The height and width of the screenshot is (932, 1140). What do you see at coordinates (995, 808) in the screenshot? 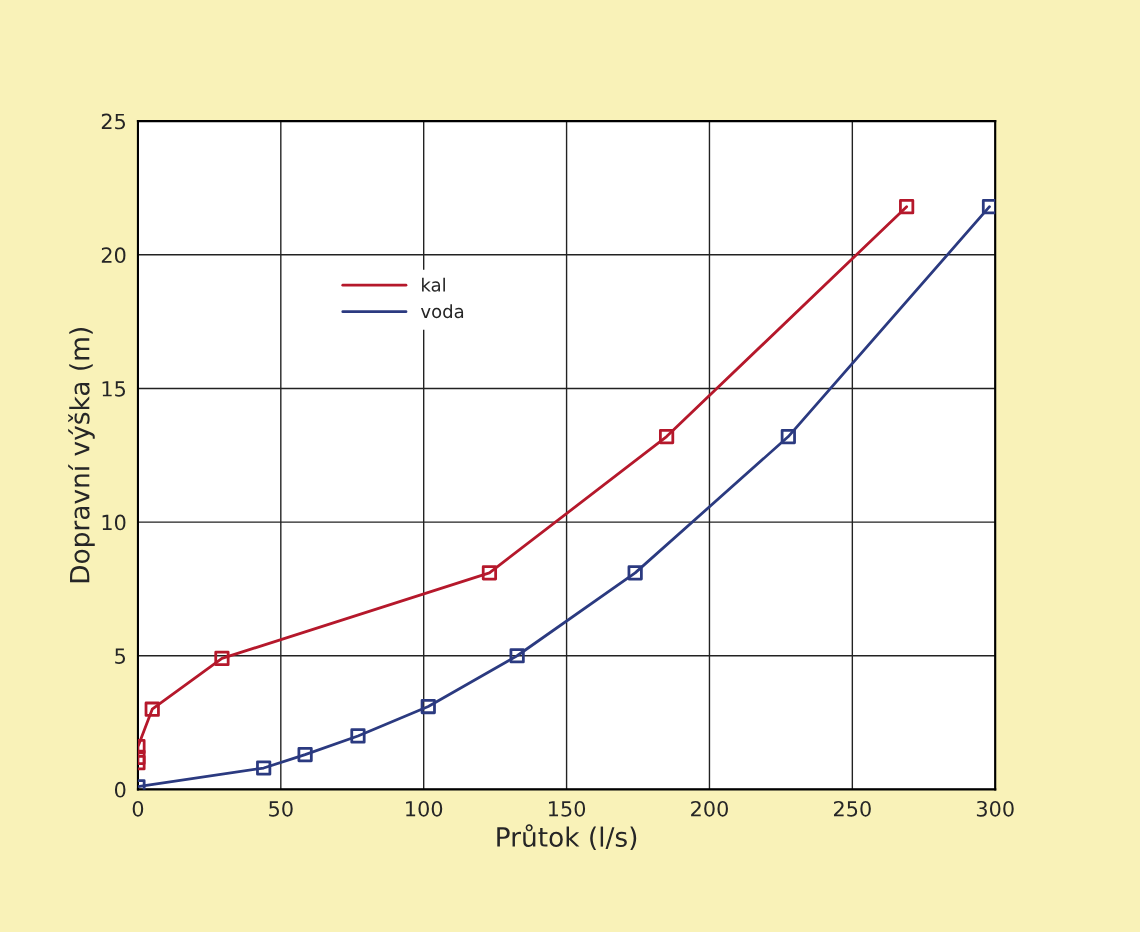
I see `x-tick-label: 300` at bounding box center [995, 808].